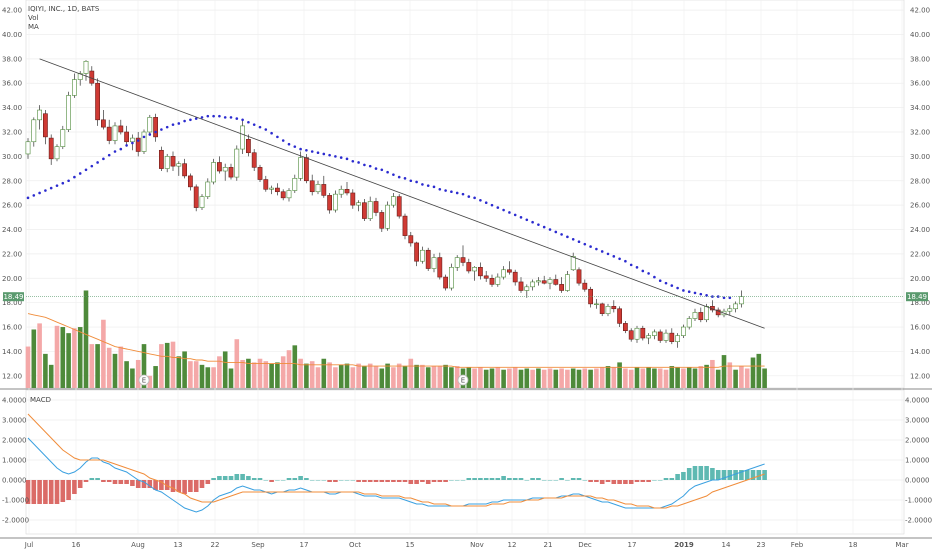 This screenshot has height=550, width=932. What do you see at coordinates (144, 380) in the screenshot?
I see `earnings-marker` at bounding box center [144, 380].